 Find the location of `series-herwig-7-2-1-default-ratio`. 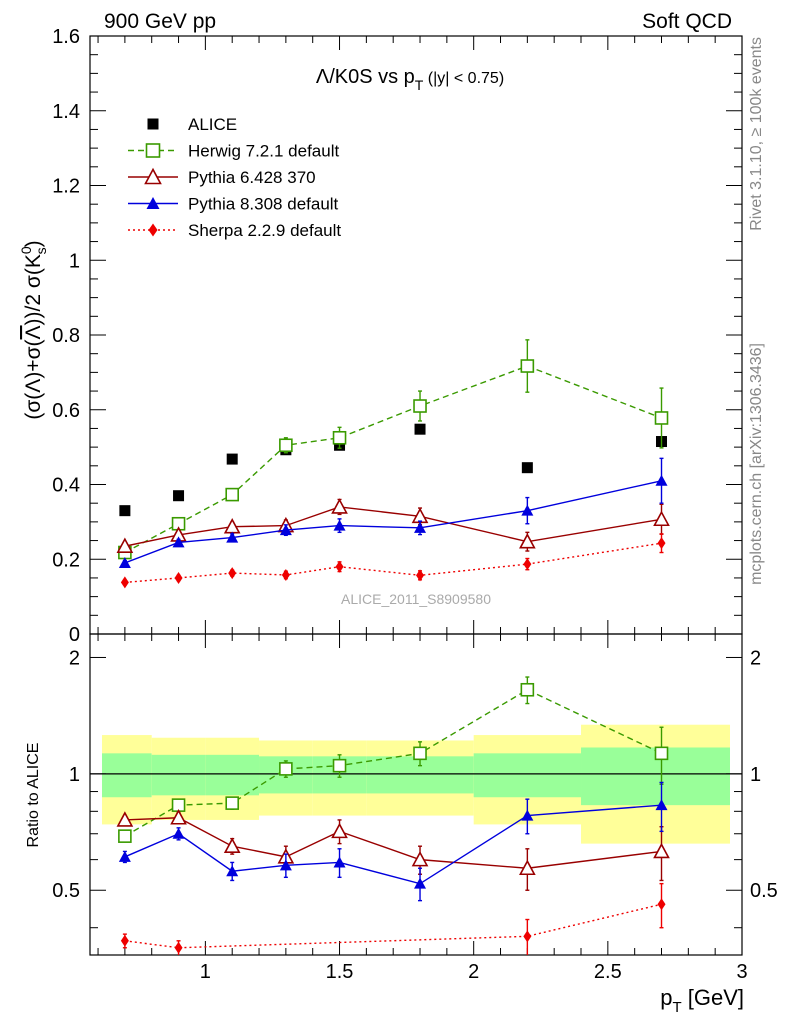

series-herwig-7-2-1-default-ratio is located at coordinates (393, 759).